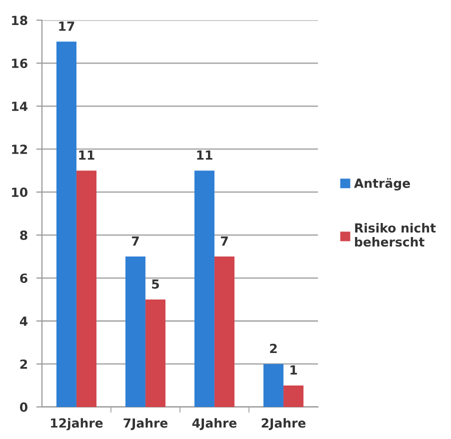 The width and height of the screenshot is (451, 439). Describe the element at coordinates (273, 349) in the screenshot. I see `data-label: 2` at that location.